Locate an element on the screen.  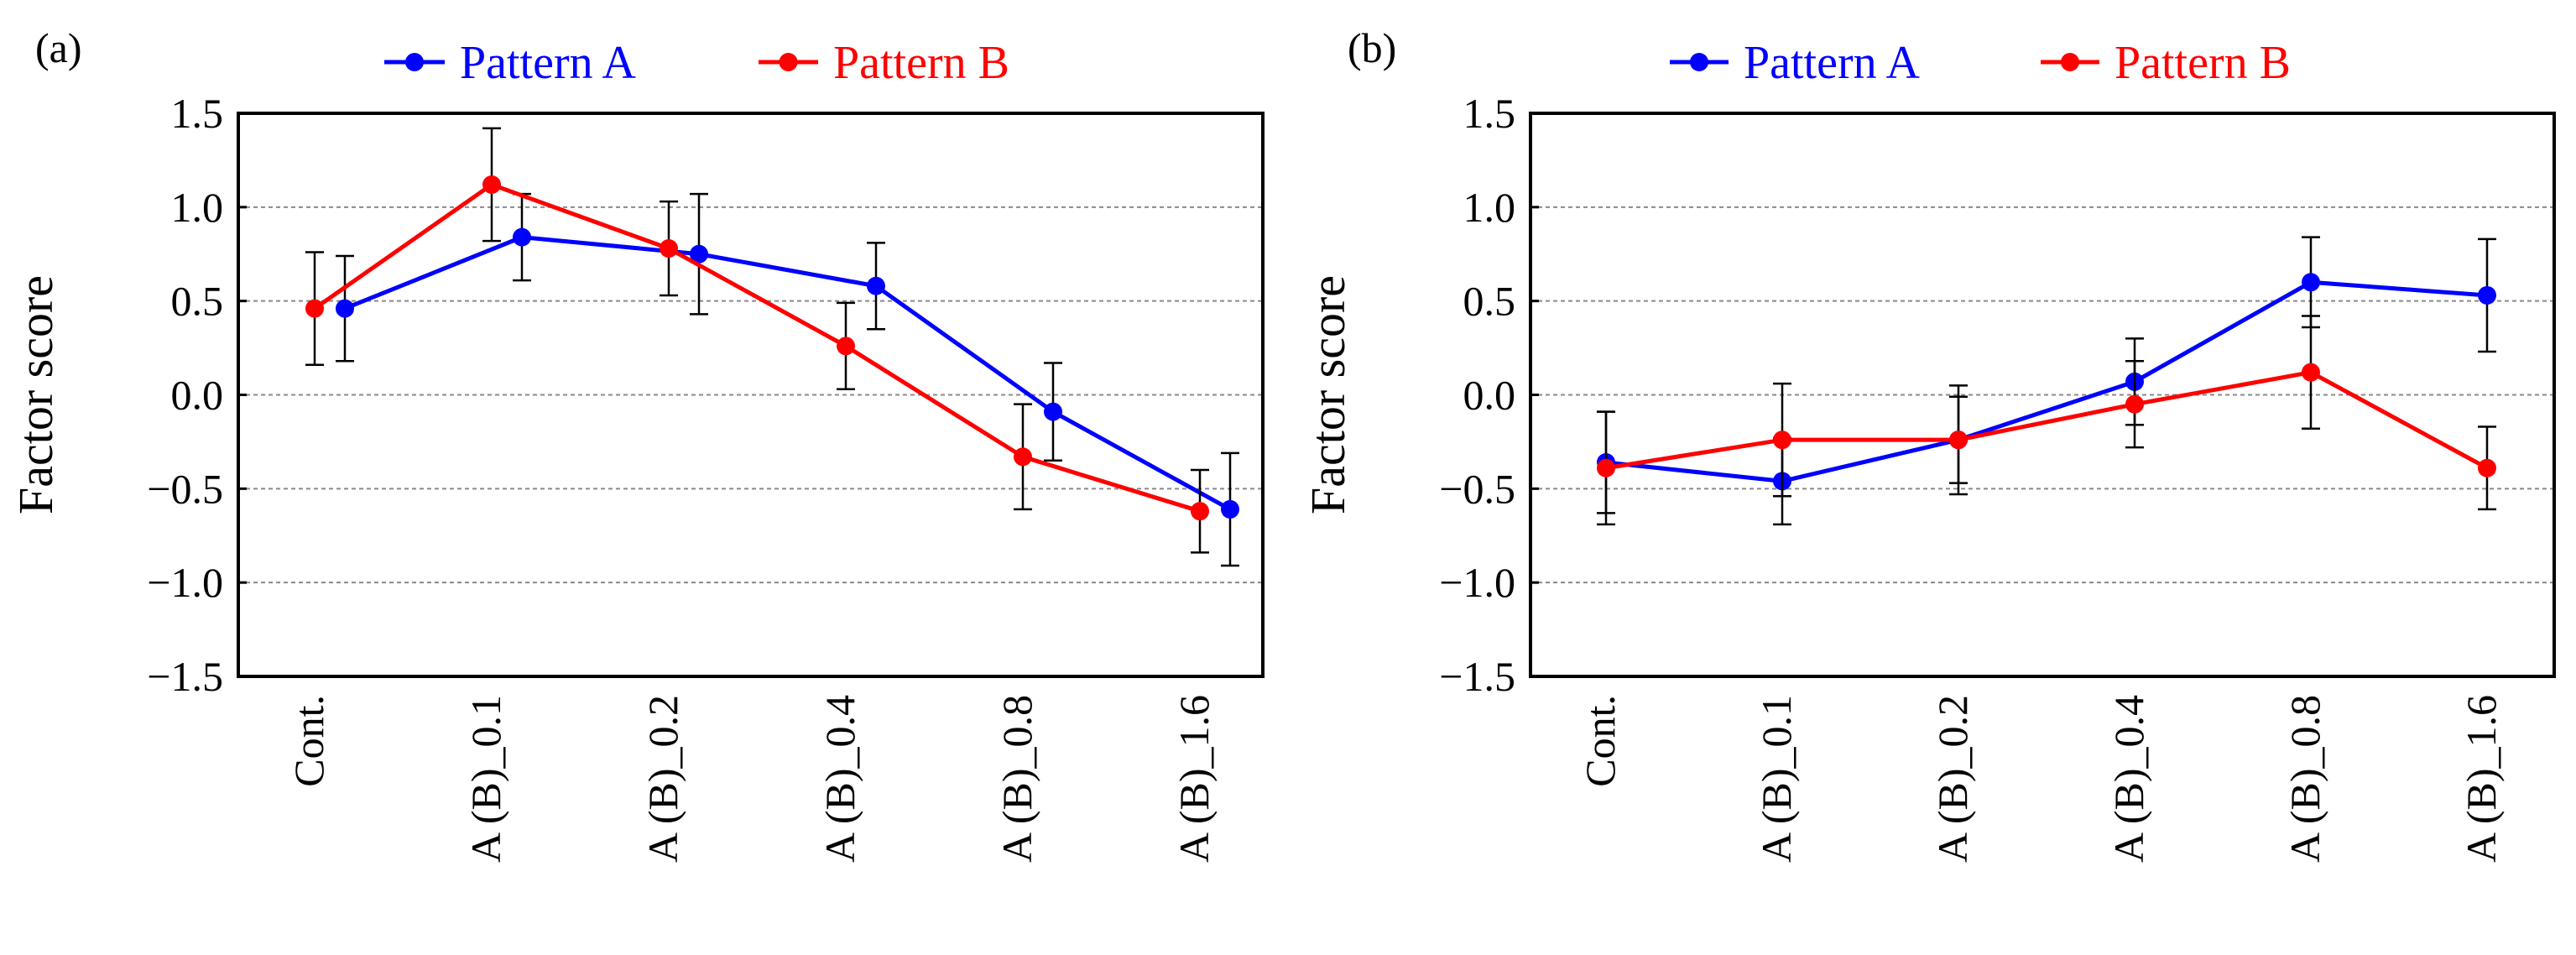
panel-label: (b) is located at coordinates (1372, 47).